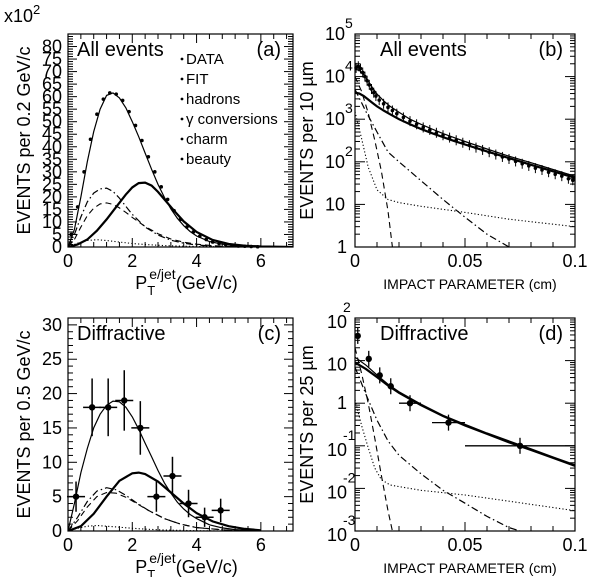 This screenshot has width=597, height=577. Describe the element at coordinates (57, 497) in the screenshot. I see `y-tick-label: 5` at that location.